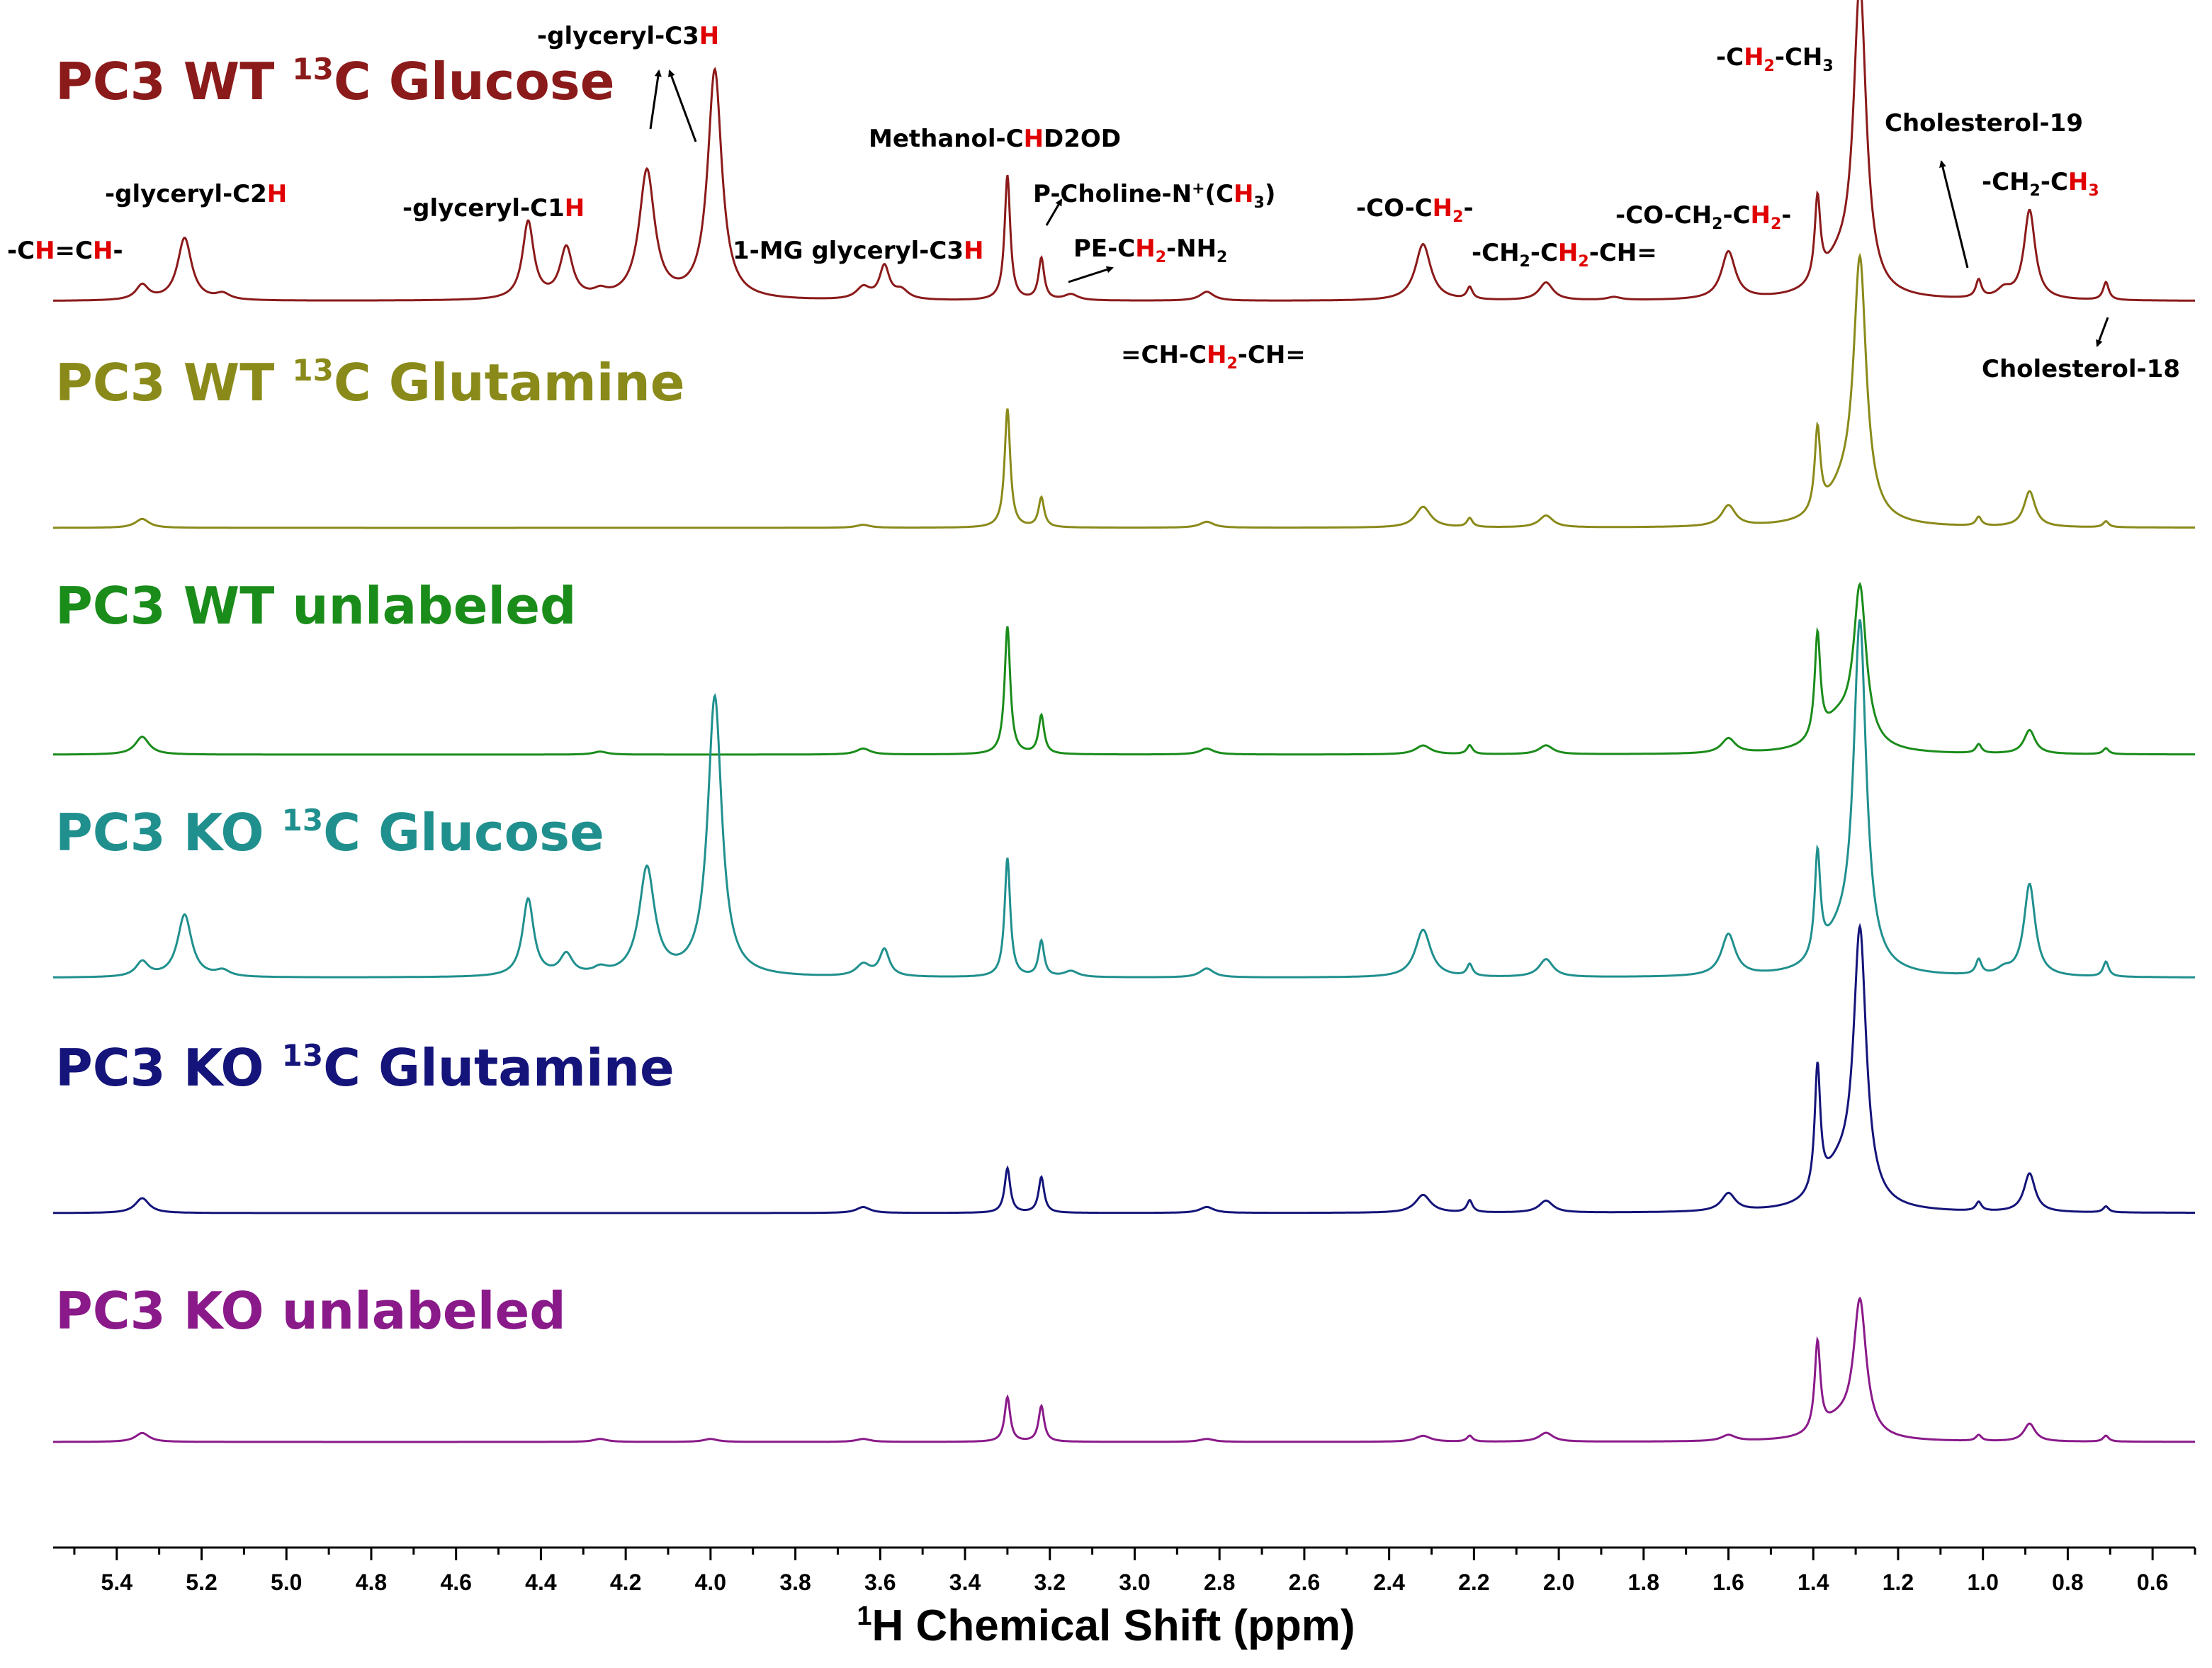 The height and width of the screenshot is (1668, 2212). I want to click on x-tick-label: 3.6, so click(880, 1583).